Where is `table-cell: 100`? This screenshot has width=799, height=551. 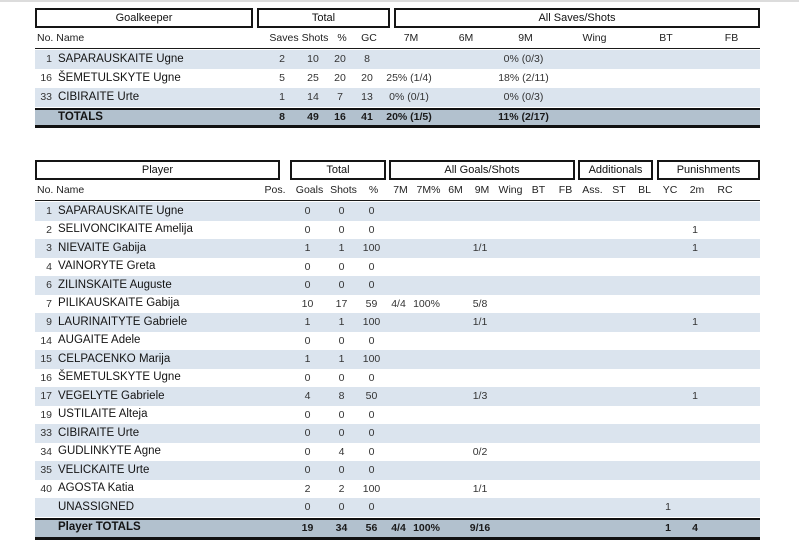
table-cell: 100 is located at coordinates (371, 359).